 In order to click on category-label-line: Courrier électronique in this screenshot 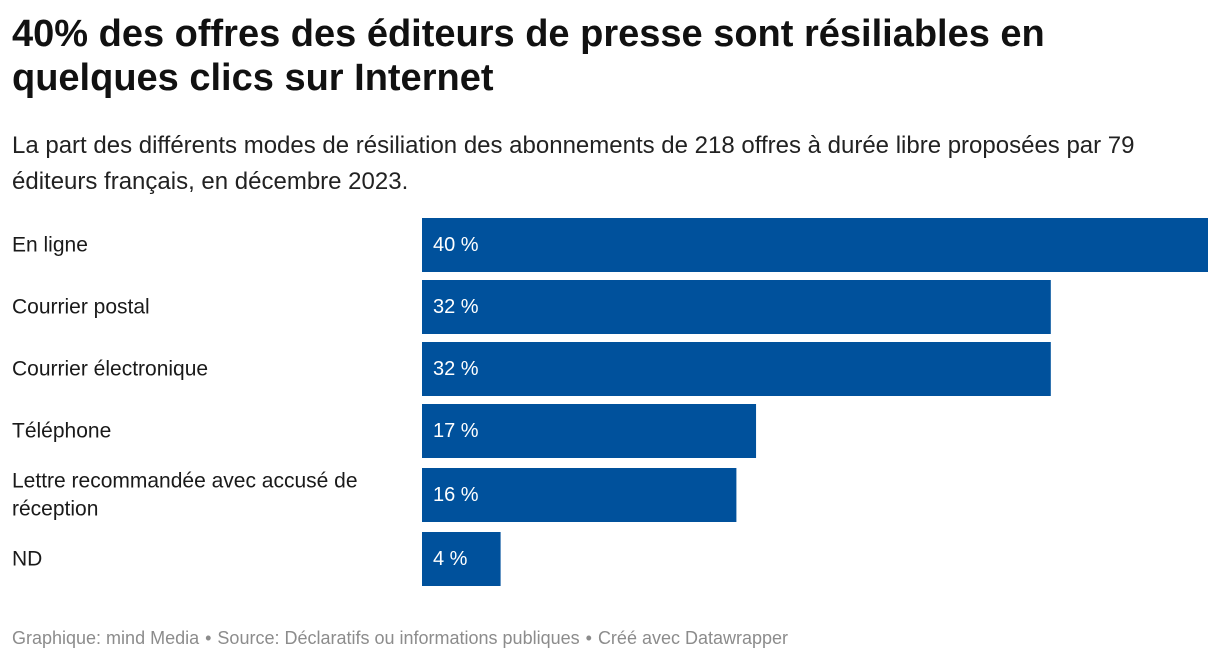, I will do `click(110, 369)`.